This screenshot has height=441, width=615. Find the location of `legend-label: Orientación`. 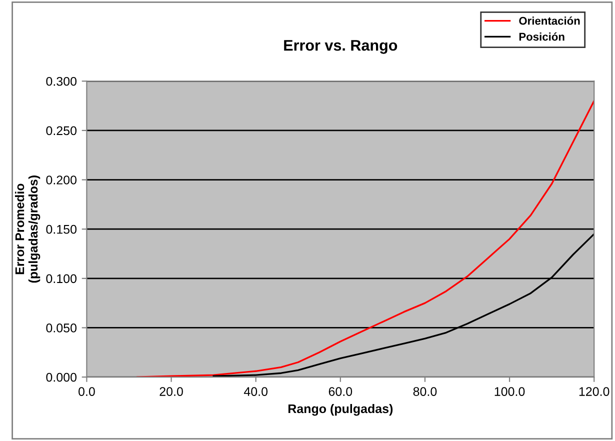

legend-label: Orientación is located at coordinates (549, 20).